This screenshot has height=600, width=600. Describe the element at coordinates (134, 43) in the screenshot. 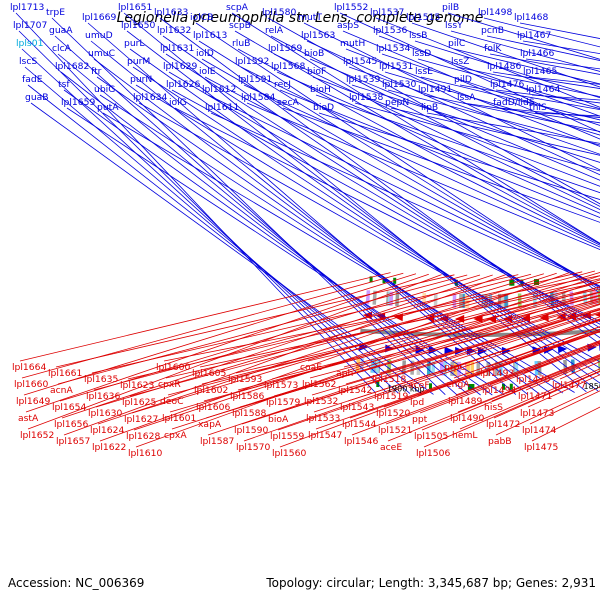

I see `forward-gene-label: purL` at that location.